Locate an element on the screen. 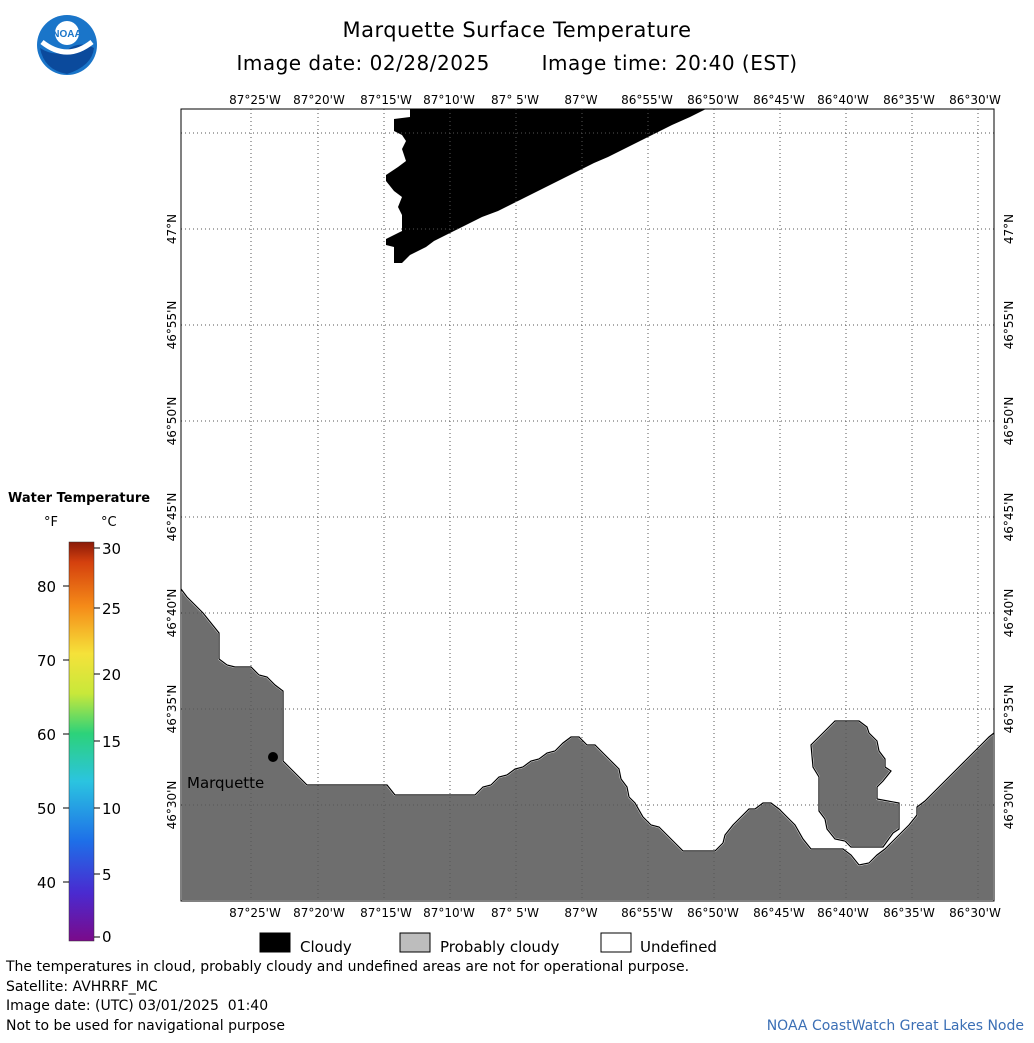 The image size is (1034, 1043). f-tick: 80 is located at coordinates (46, 587).